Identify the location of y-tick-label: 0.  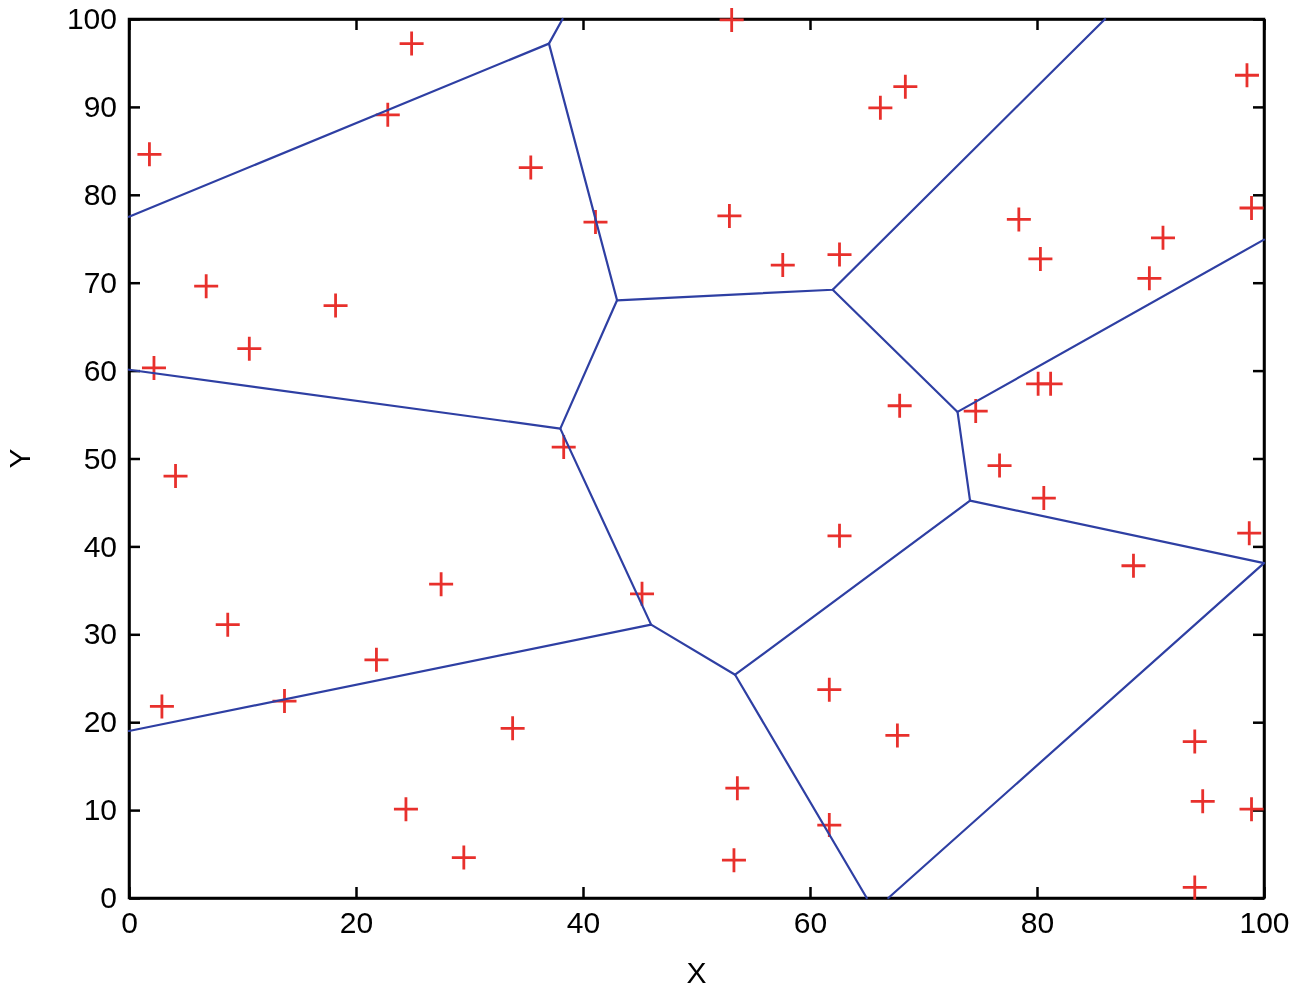
(108, 898).